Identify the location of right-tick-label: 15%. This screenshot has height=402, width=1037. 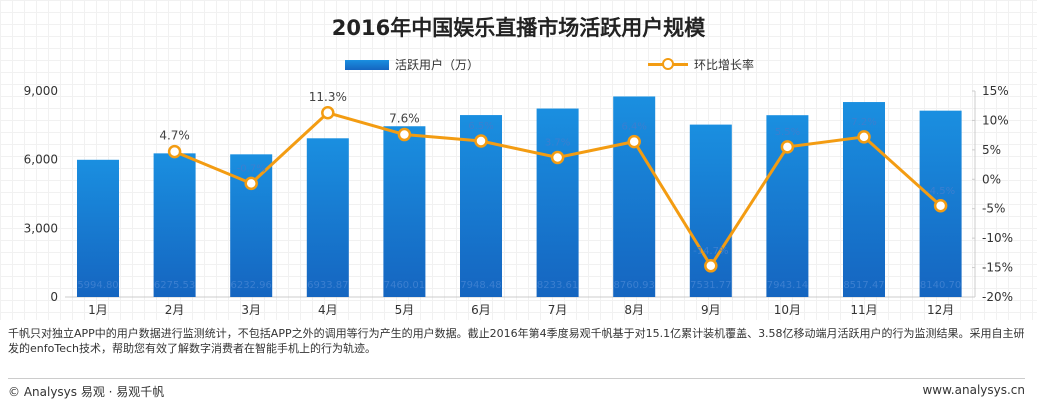
(995, 91).